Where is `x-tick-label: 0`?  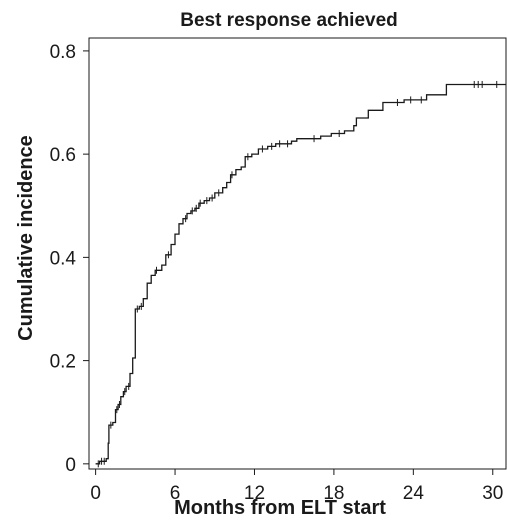
x-tick-label: 0 is located at coordinates (95, 493).